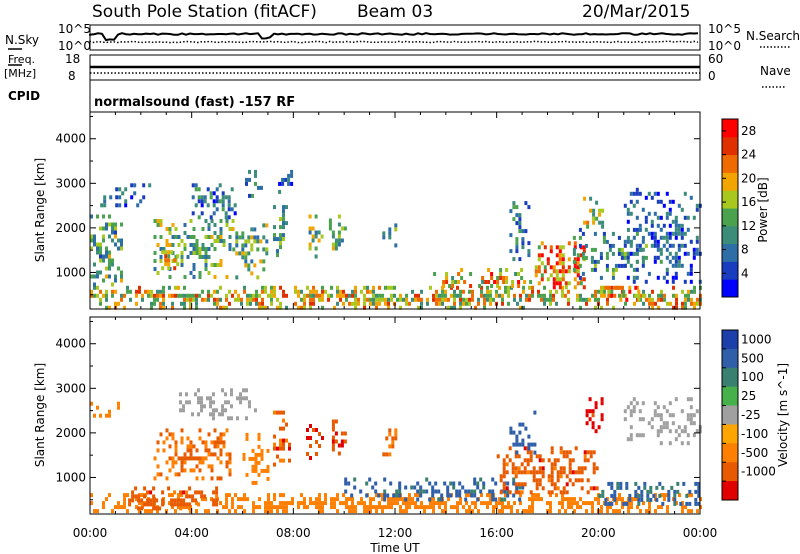 This screenshot has height=554, width=800. Describe the element at coordinates (745, 250) in the screenshot. I see `power-colorbar-tick-label: 8` at that location.